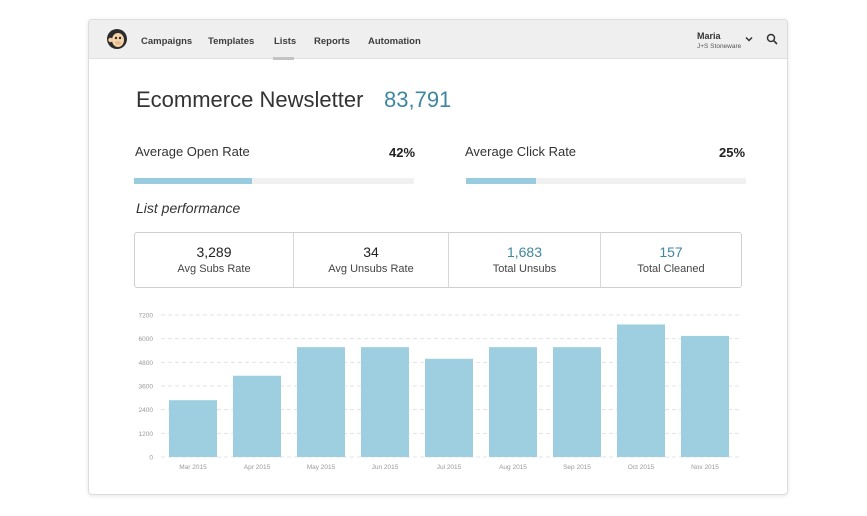 Image resolution: width=867 pixels, height=516 pixels. I want to click on open-rate-bar, so click(274, 181).